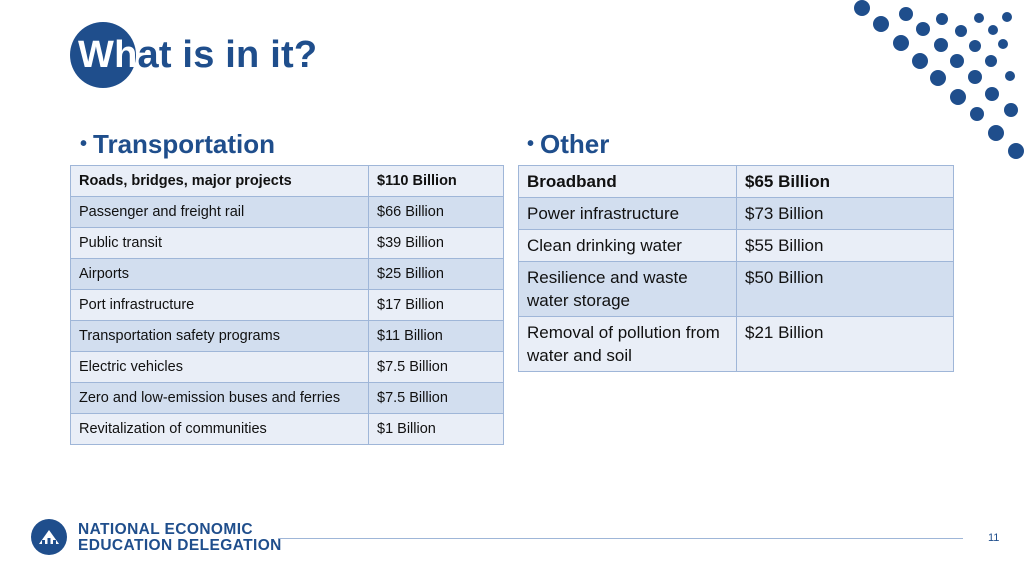  I want to click on table-cell-item: Airports, so click(219, 274).